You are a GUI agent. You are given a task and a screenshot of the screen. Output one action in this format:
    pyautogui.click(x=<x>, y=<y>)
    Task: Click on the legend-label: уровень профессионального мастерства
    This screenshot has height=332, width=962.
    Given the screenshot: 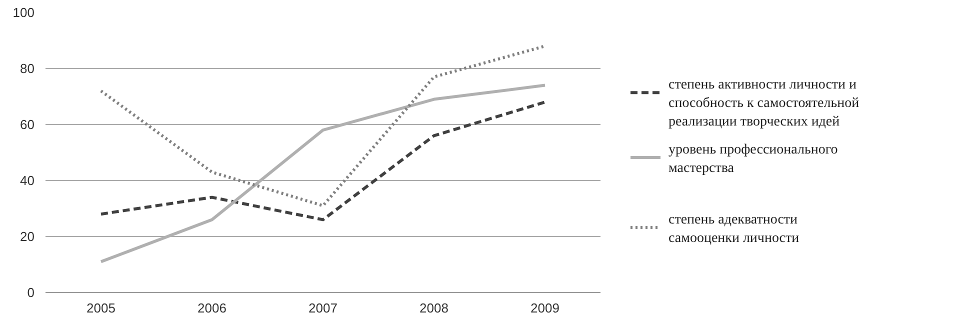 What is the action you would take?
    pyautogui.click(x=753, y=159)
    